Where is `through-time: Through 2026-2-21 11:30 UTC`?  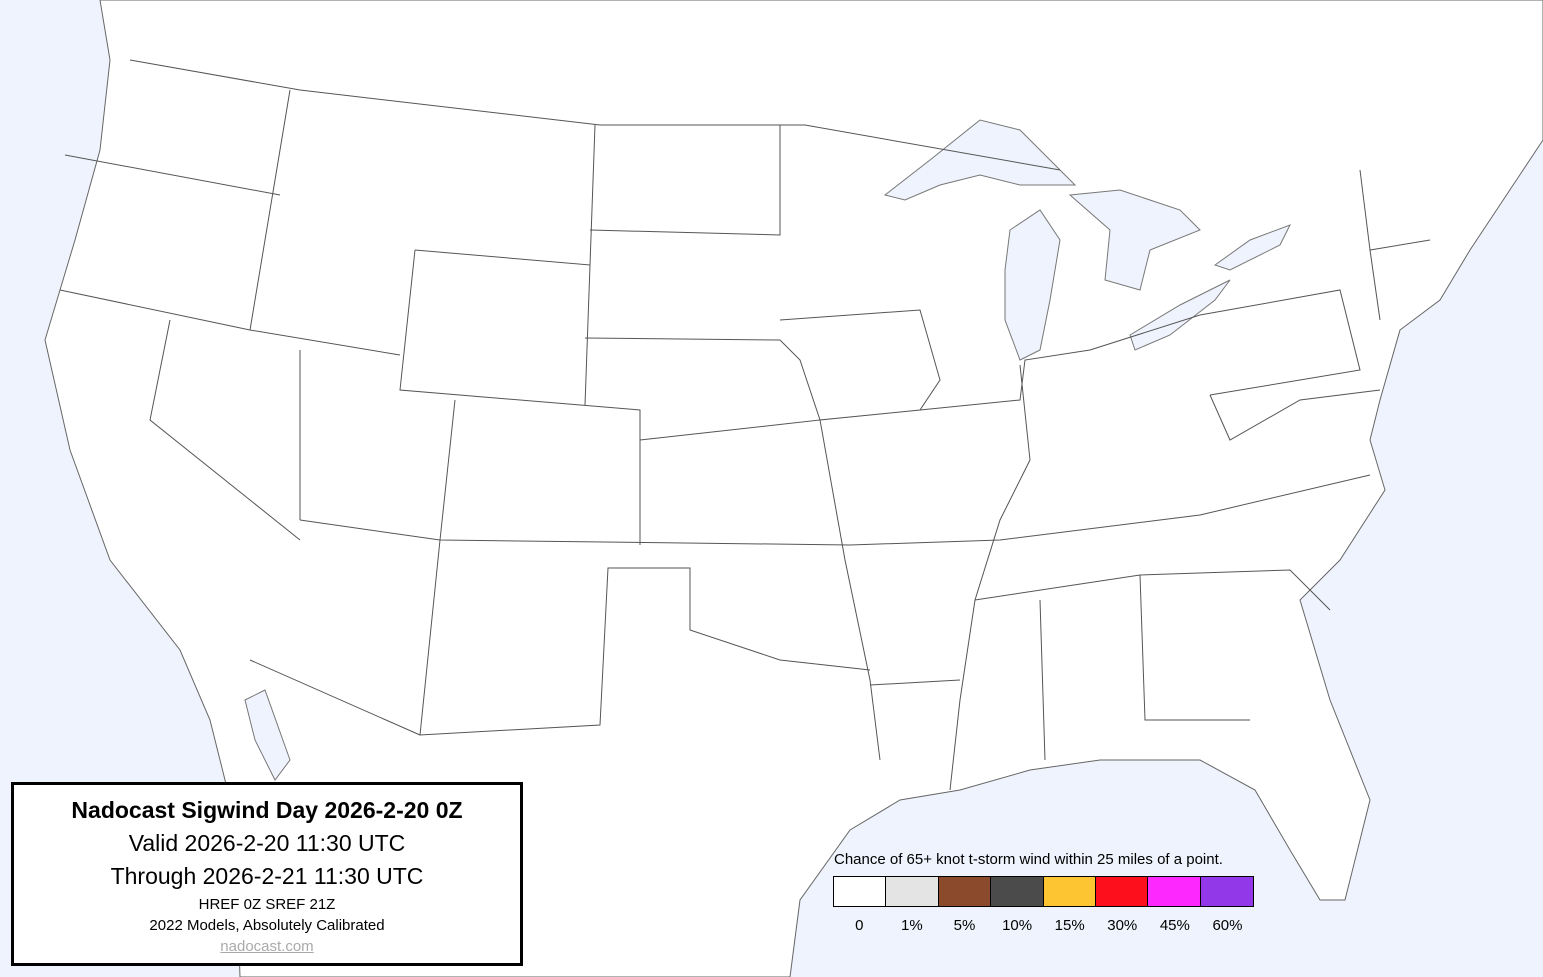
through-time: Through 2026-2-21 11:30 UTC is located at coordinates (267, 876).